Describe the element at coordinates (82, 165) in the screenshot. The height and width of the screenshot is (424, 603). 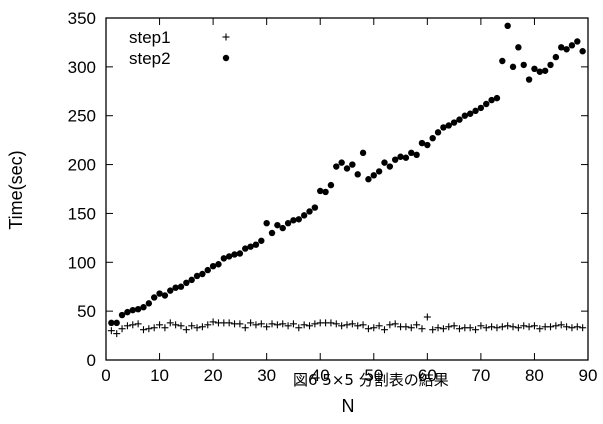
I see `y-tick-label: 200` at that location.